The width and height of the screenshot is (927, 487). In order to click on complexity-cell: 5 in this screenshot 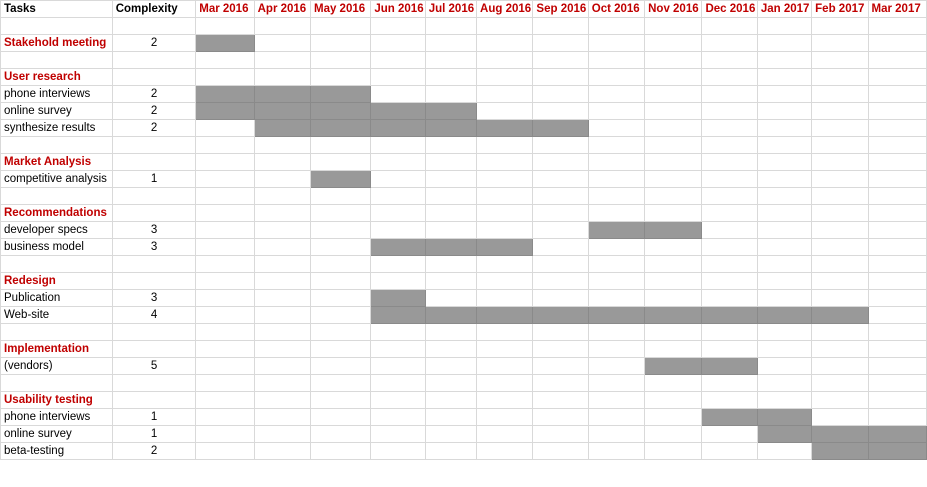, I will do `click(154, 366)`.